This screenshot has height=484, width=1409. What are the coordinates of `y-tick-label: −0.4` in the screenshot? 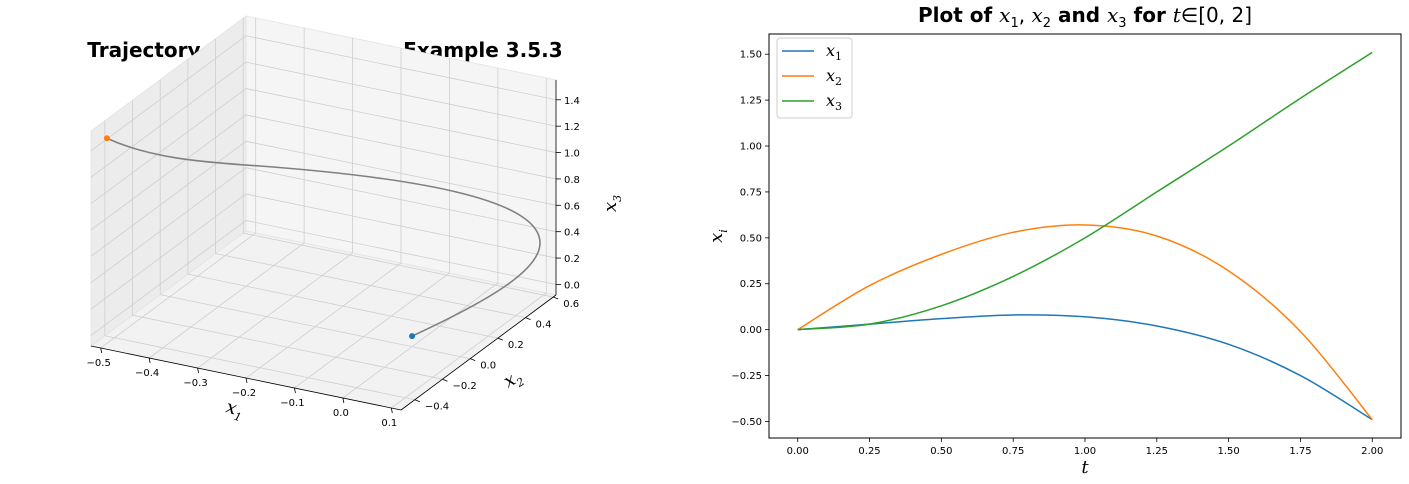 It's located at (437, 407).